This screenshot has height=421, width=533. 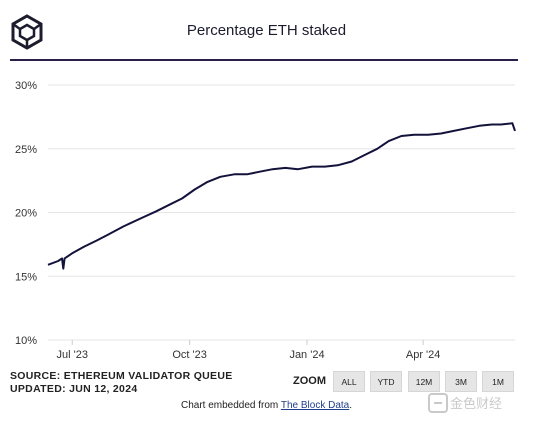 What do you see at coordinates (461, 381) in the screenshot?
I see `zoom-3m-button: 3M` at bounding box center [461, 381].